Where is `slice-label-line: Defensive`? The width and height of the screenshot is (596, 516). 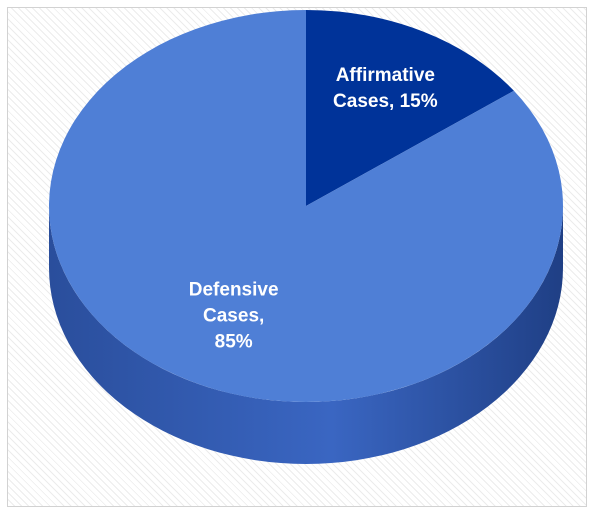 slice-label-line: Defensive is located at coordinates (234, 289).